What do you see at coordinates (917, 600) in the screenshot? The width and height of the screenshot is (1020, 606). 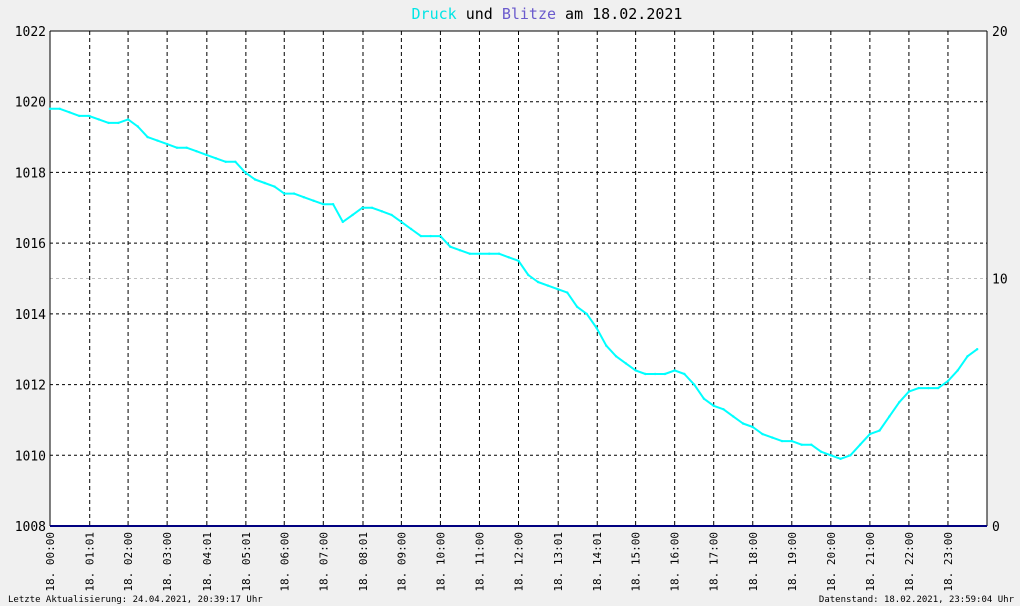 I see `footer-data-state: Datenstand: 18.02.2021, 23:59:04 Uhr` at bounding box center [917, 600].